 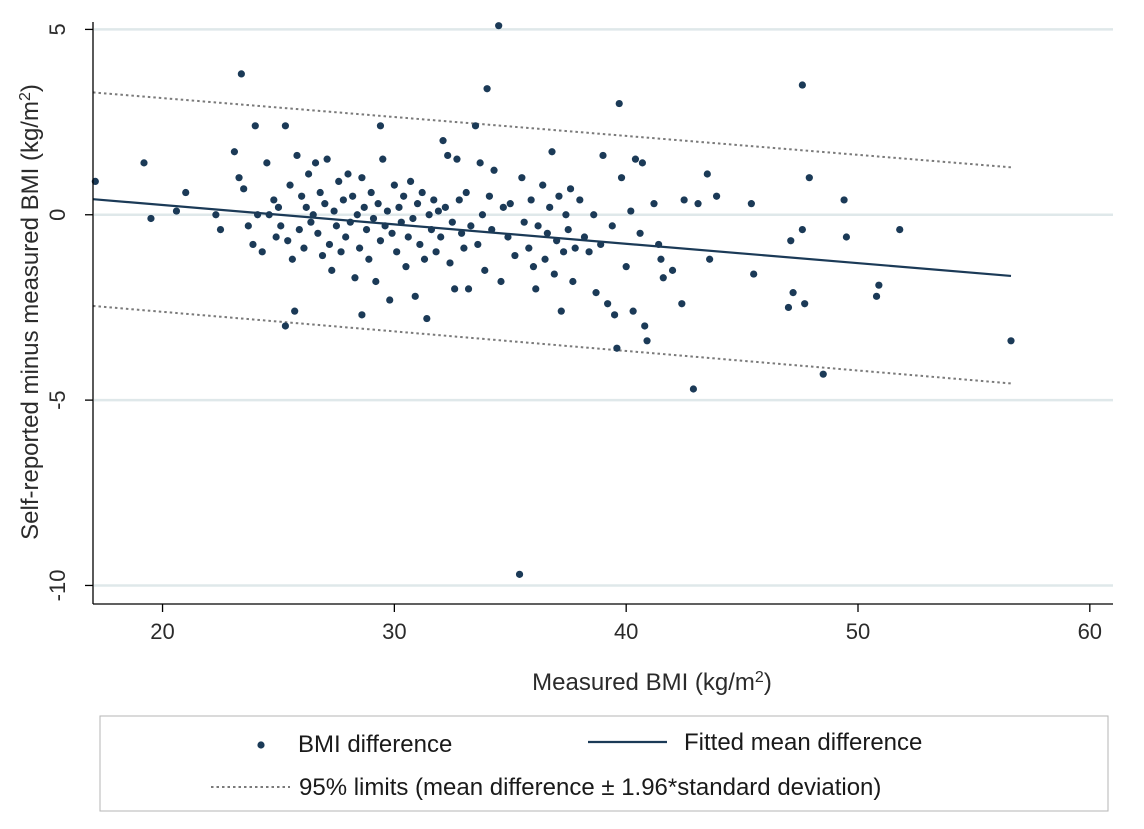 What do you see at coordinates (626, 631) in the screenshot?
I see `x-tick-label-2: 40` at bounding box center [626, 631].